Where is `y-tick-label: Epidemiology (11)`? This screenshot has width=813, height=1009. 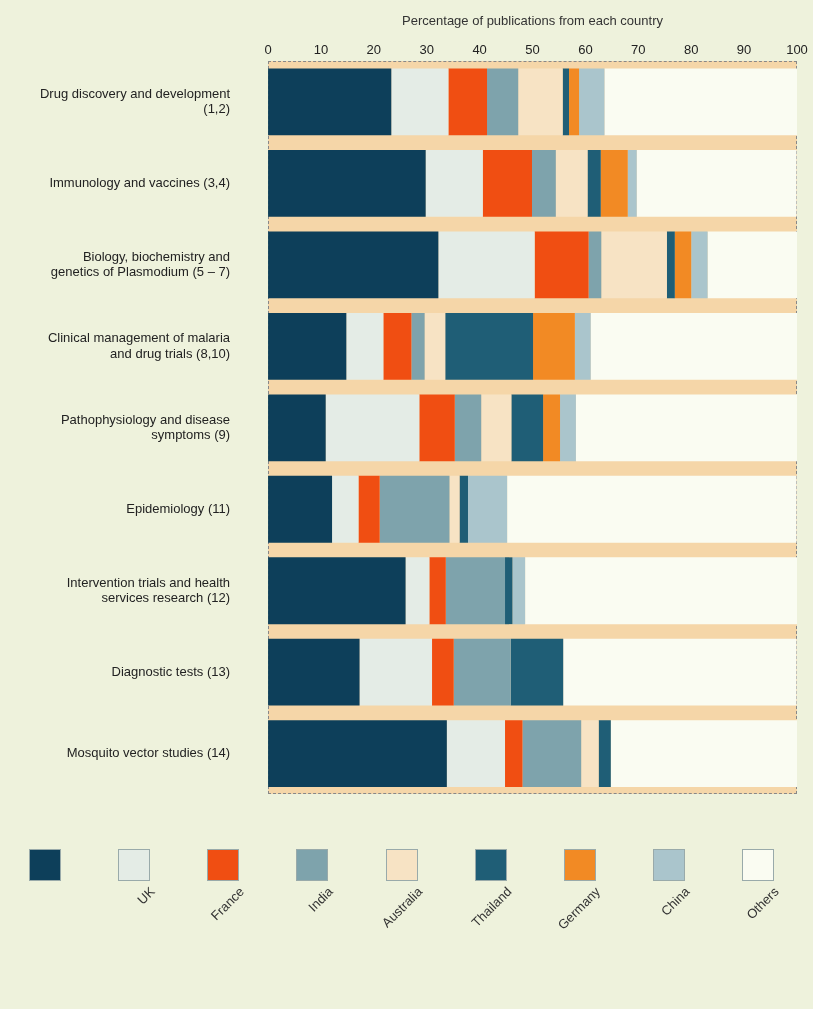
y-tick-label: Epidemiology (11) is located at coordinates (178, 508).